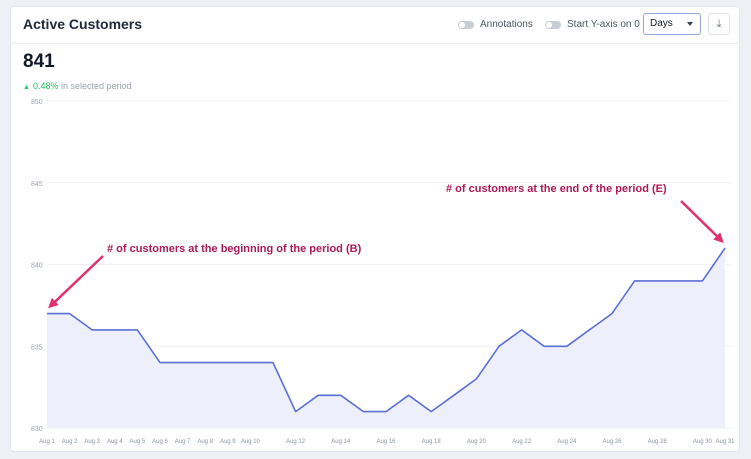 Image resolution: width=751 pixels, height=459 pixels. Describe the element at coordinates (432, 442) in the screenshot. I see `x-tick-label: Aug 18` at that location.